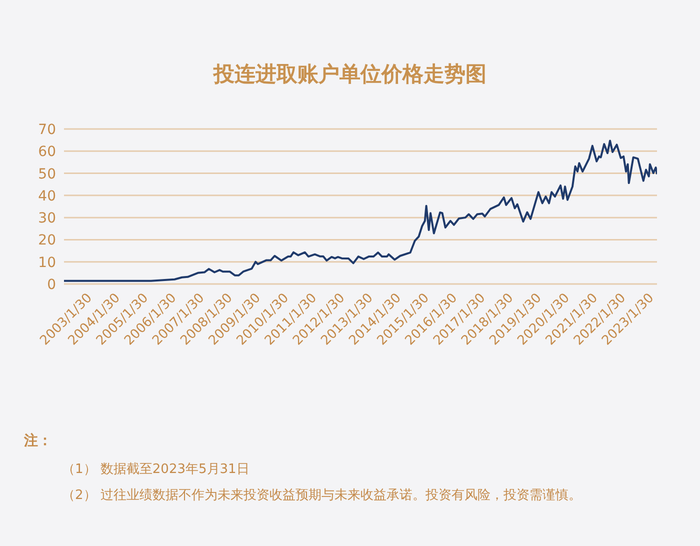 The height and width of the screenshot is (546, 700). Describe the element at coordinates (47, 196) in the screenshot. I see `y-tick-label: 40` at that location.